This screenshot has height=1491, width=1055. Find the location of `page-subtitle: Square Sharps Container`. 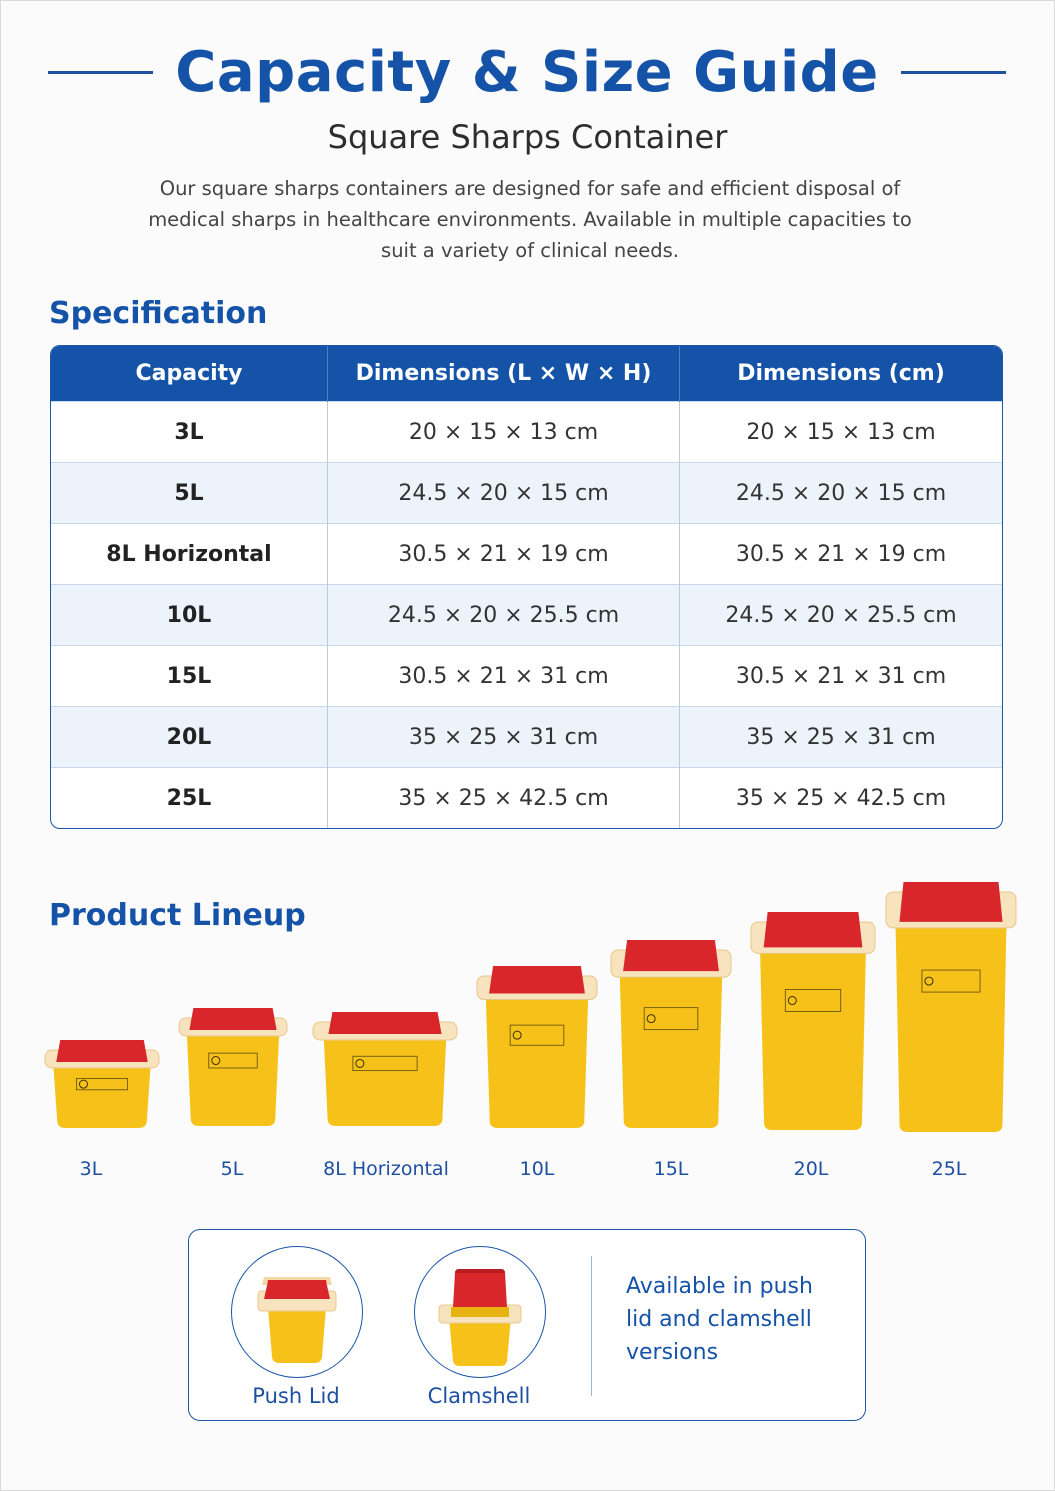

page-subtitle: Square Sharps Container is located at coordinates (527, 137).